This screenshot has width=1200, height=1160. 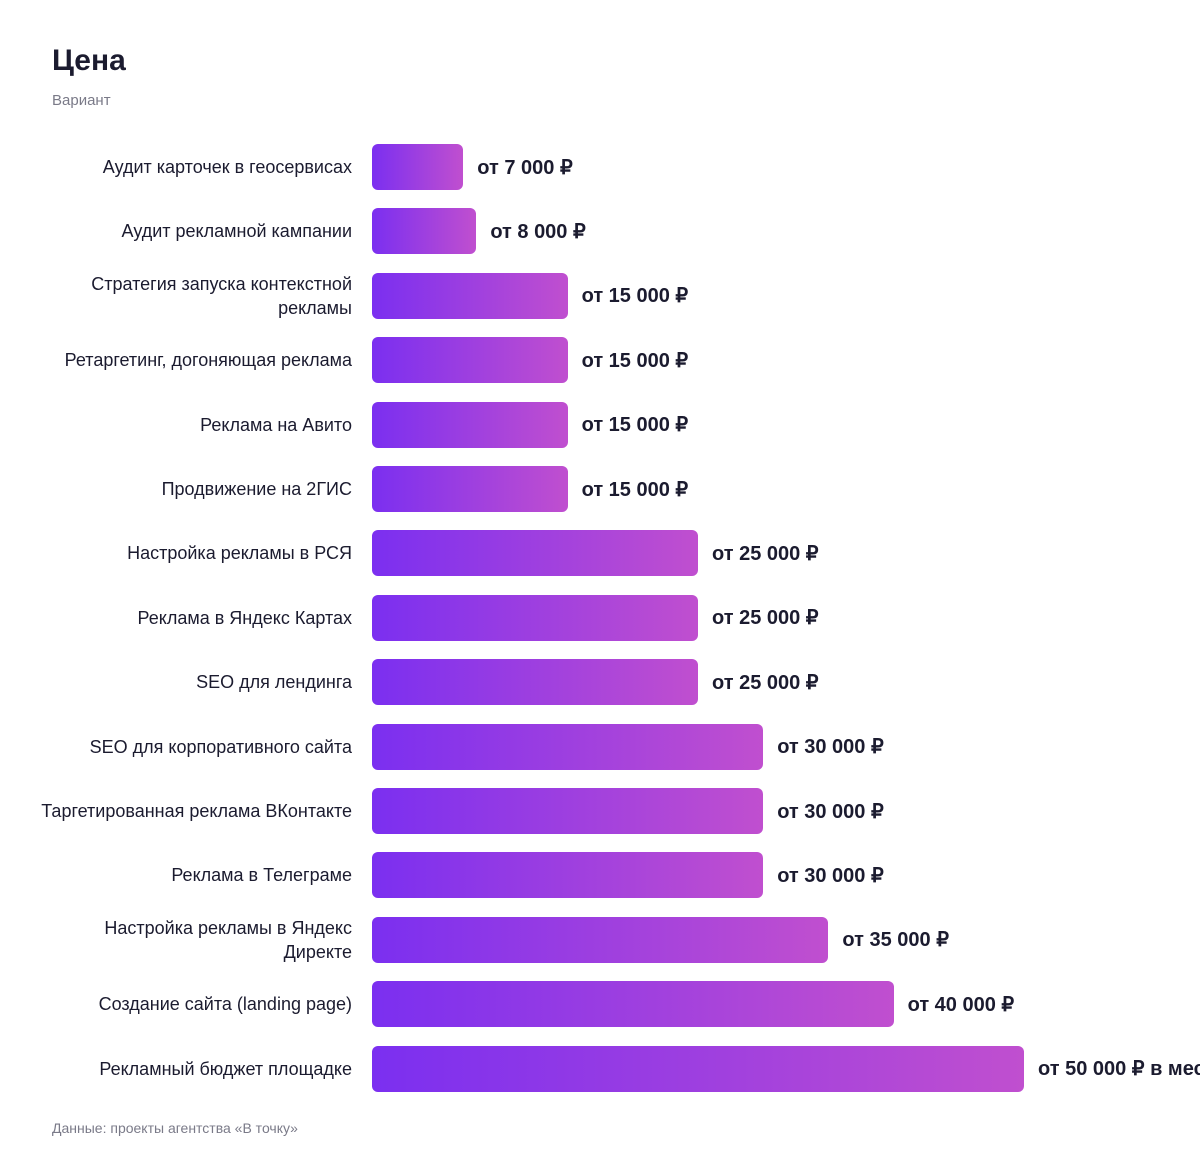 What do you see at coordinates (81, 100) in the screenshot?
I see `chart-subtitle: Вариант` at bounding box center [81, 100].